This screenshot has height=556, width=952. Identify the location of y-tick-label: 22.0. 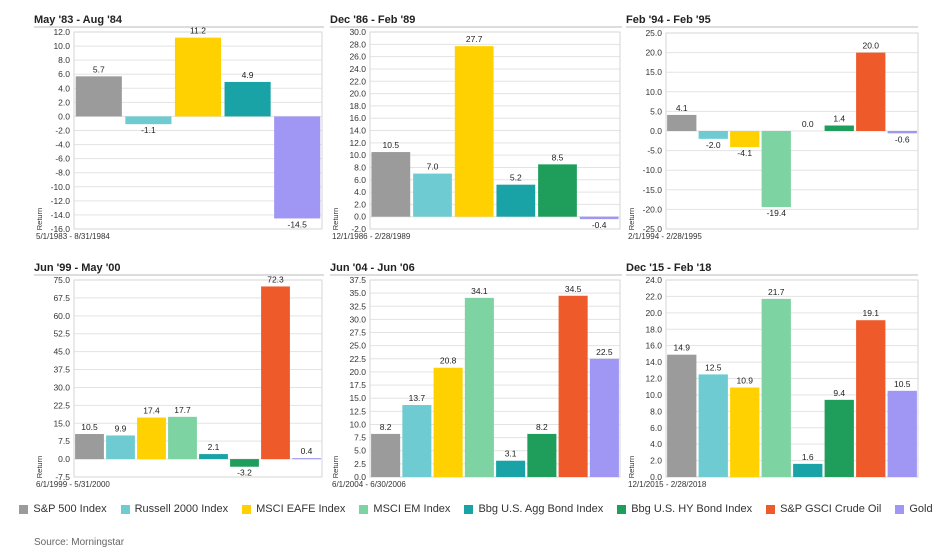
(357, 81).